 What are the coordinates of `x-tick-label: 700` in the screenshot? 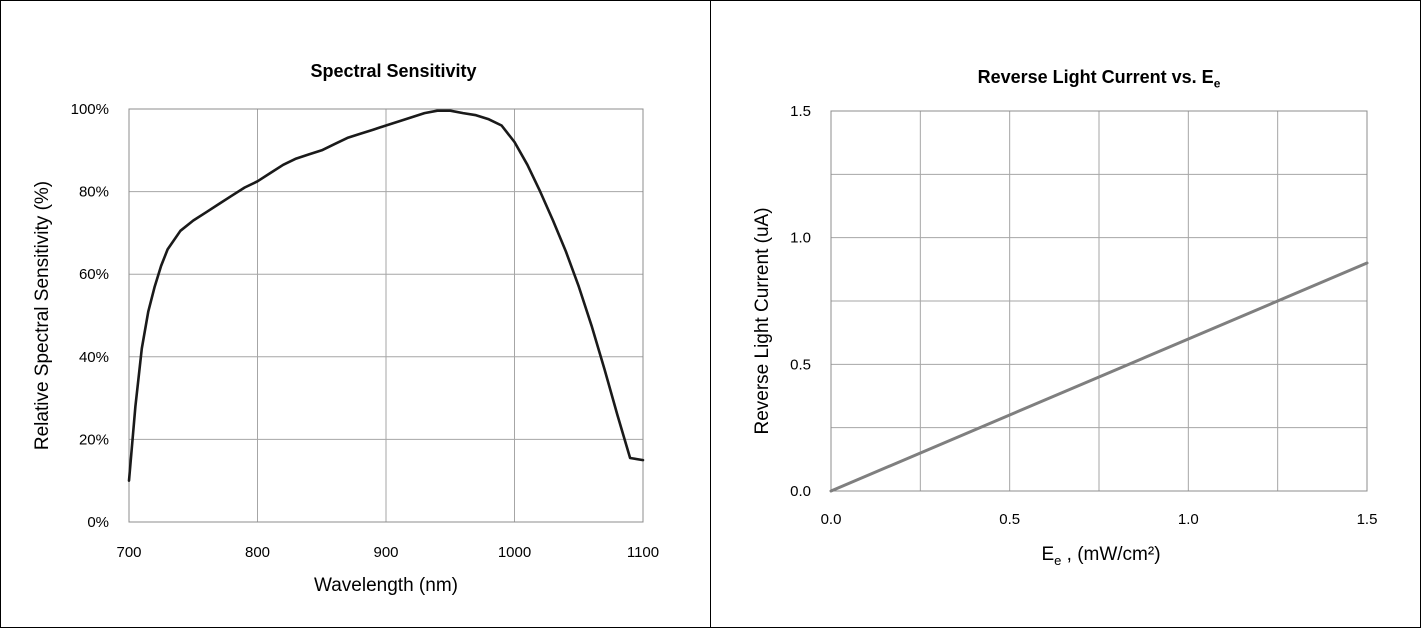 It's located at (128, 552).